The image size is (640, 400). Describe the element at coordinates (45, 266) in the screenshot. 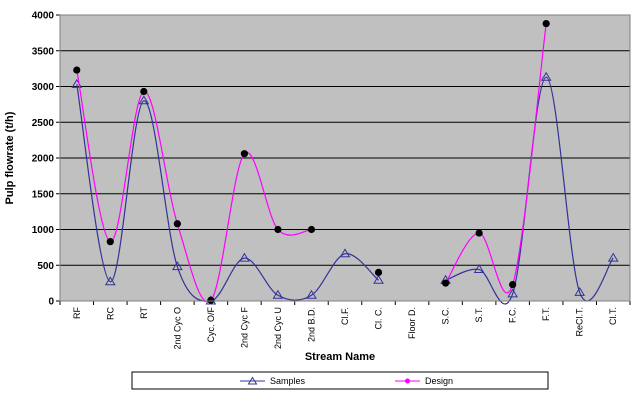

I see `y-tick-label: 500` at that location.